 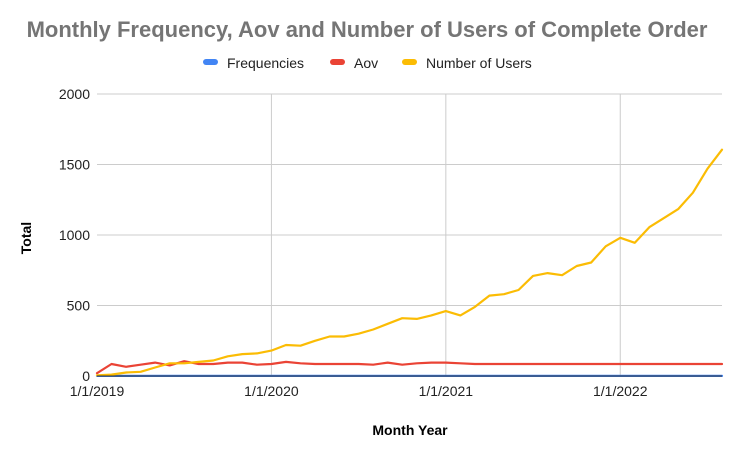 I want to click on y-tick-label: 1000, so click(x=74, y=235).